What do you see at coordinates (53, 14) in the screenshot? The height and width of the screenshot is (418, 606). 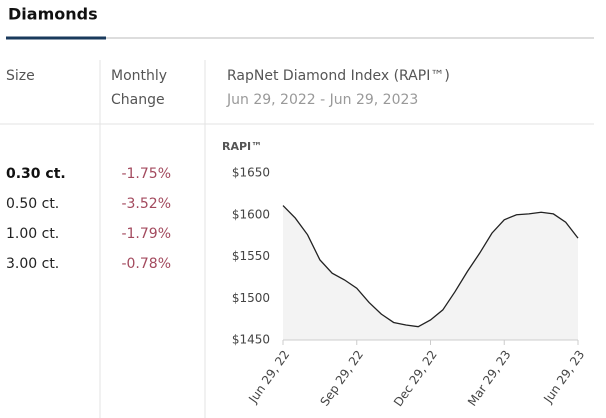 I see `tab: Diamonds` at bounding box center [53, 14].